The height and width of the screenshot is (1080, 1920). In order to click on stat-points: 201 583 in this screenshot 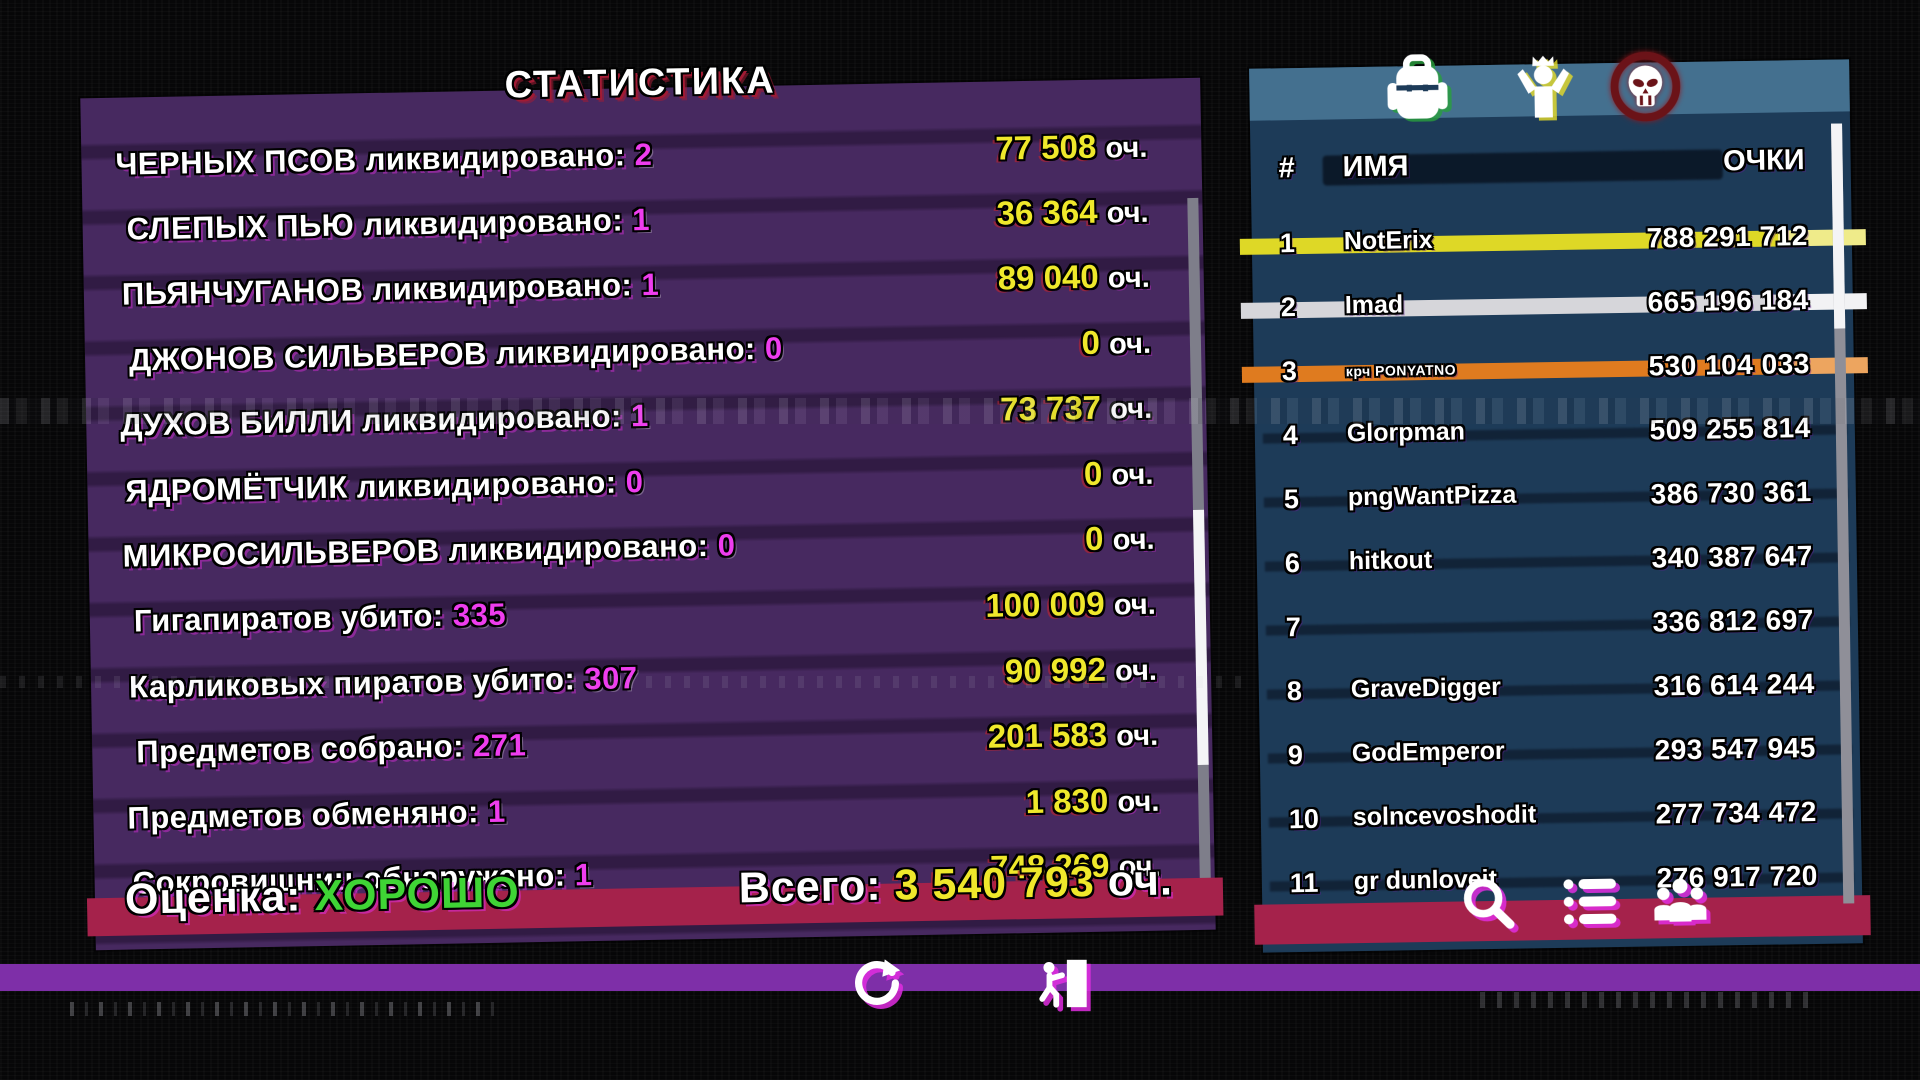, I will do `click(1047, 735)`.